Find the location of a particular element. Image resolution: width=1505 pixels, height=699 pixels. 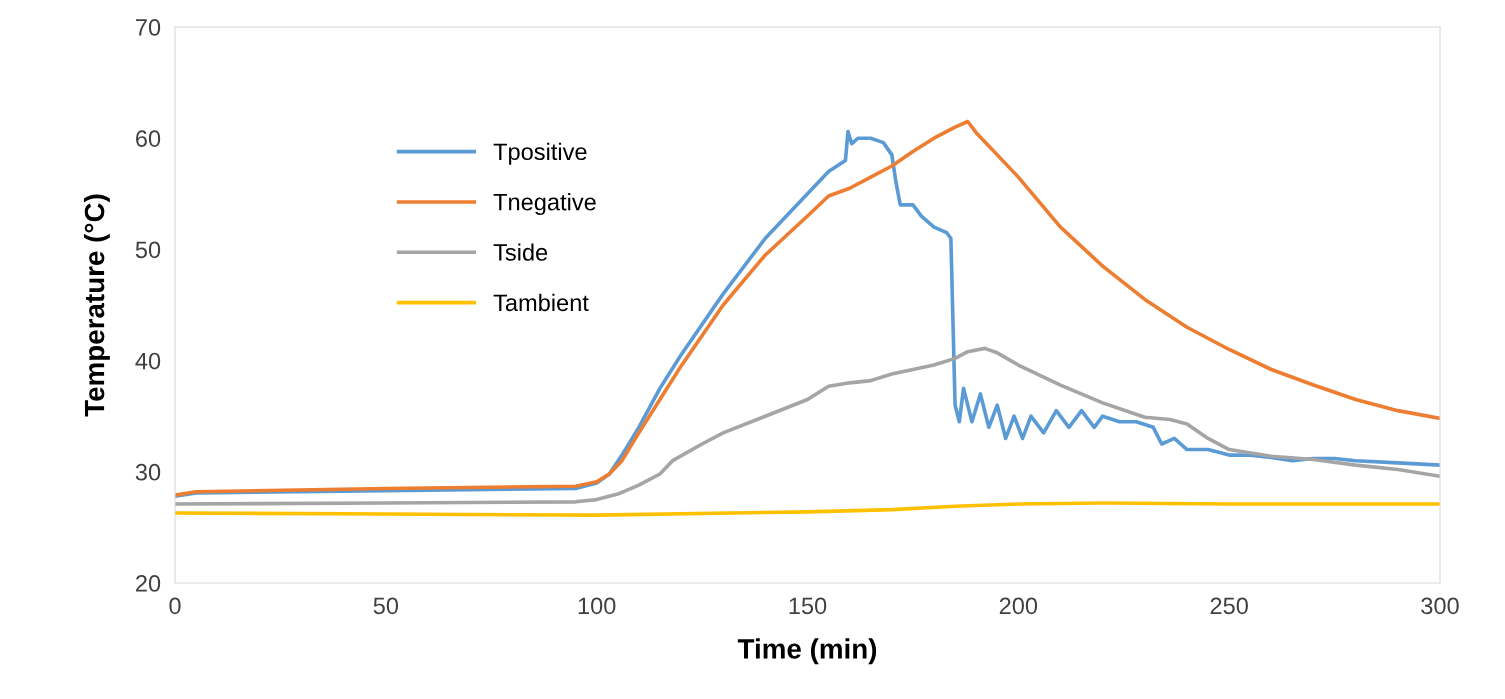

legend-label: Tambient is located at coordinates (541, 302).